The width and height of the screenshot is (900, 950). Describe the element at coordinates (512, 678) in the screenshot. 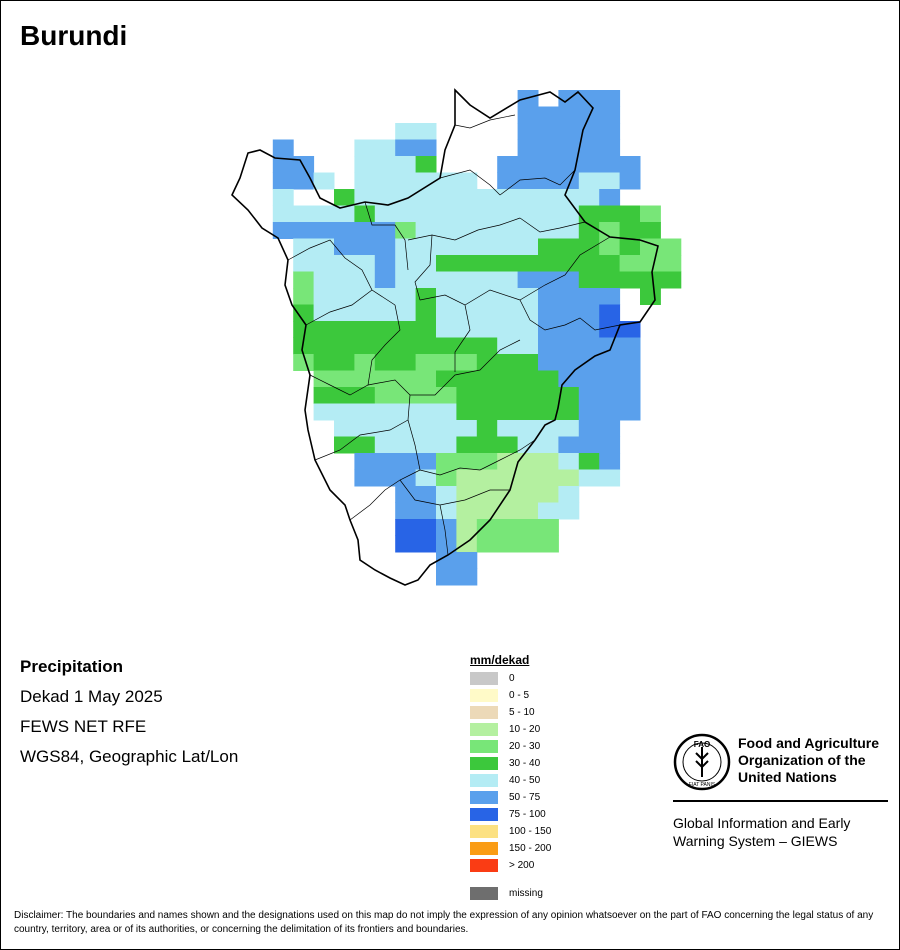

I see `legend-label: 0` at that location.